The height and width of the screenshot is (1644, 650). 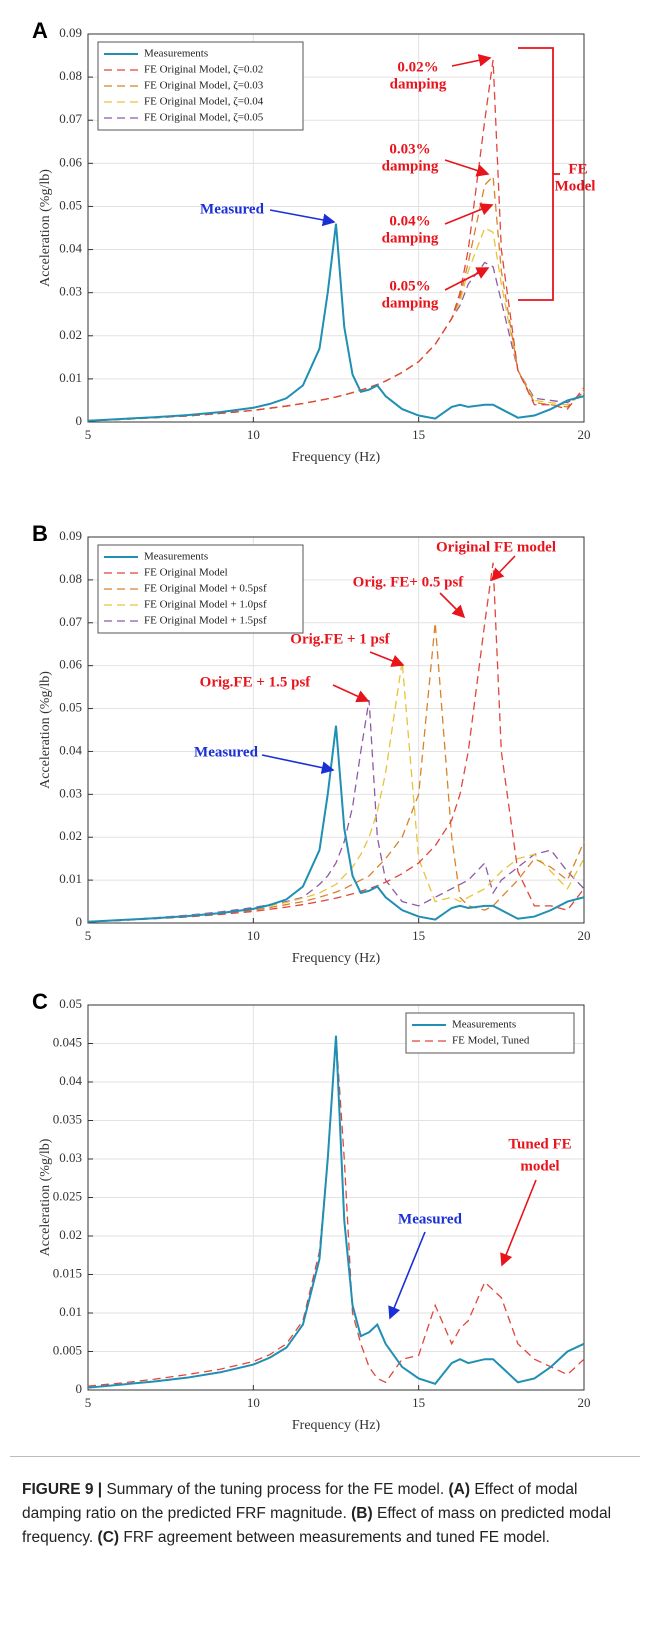 I want to click on y-tick-label: 0.025, so click(x=67, y=1195).